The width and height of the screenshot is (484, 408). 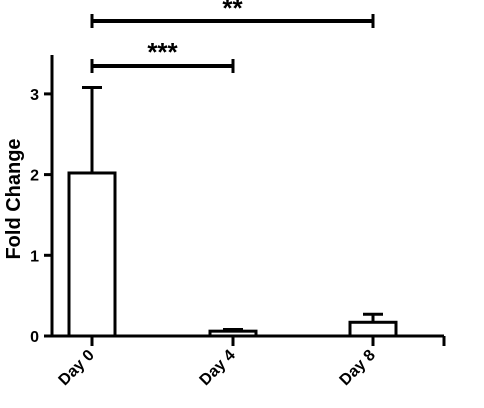 I want to click on y-tick-label: 3, so click(x=34, y=95).